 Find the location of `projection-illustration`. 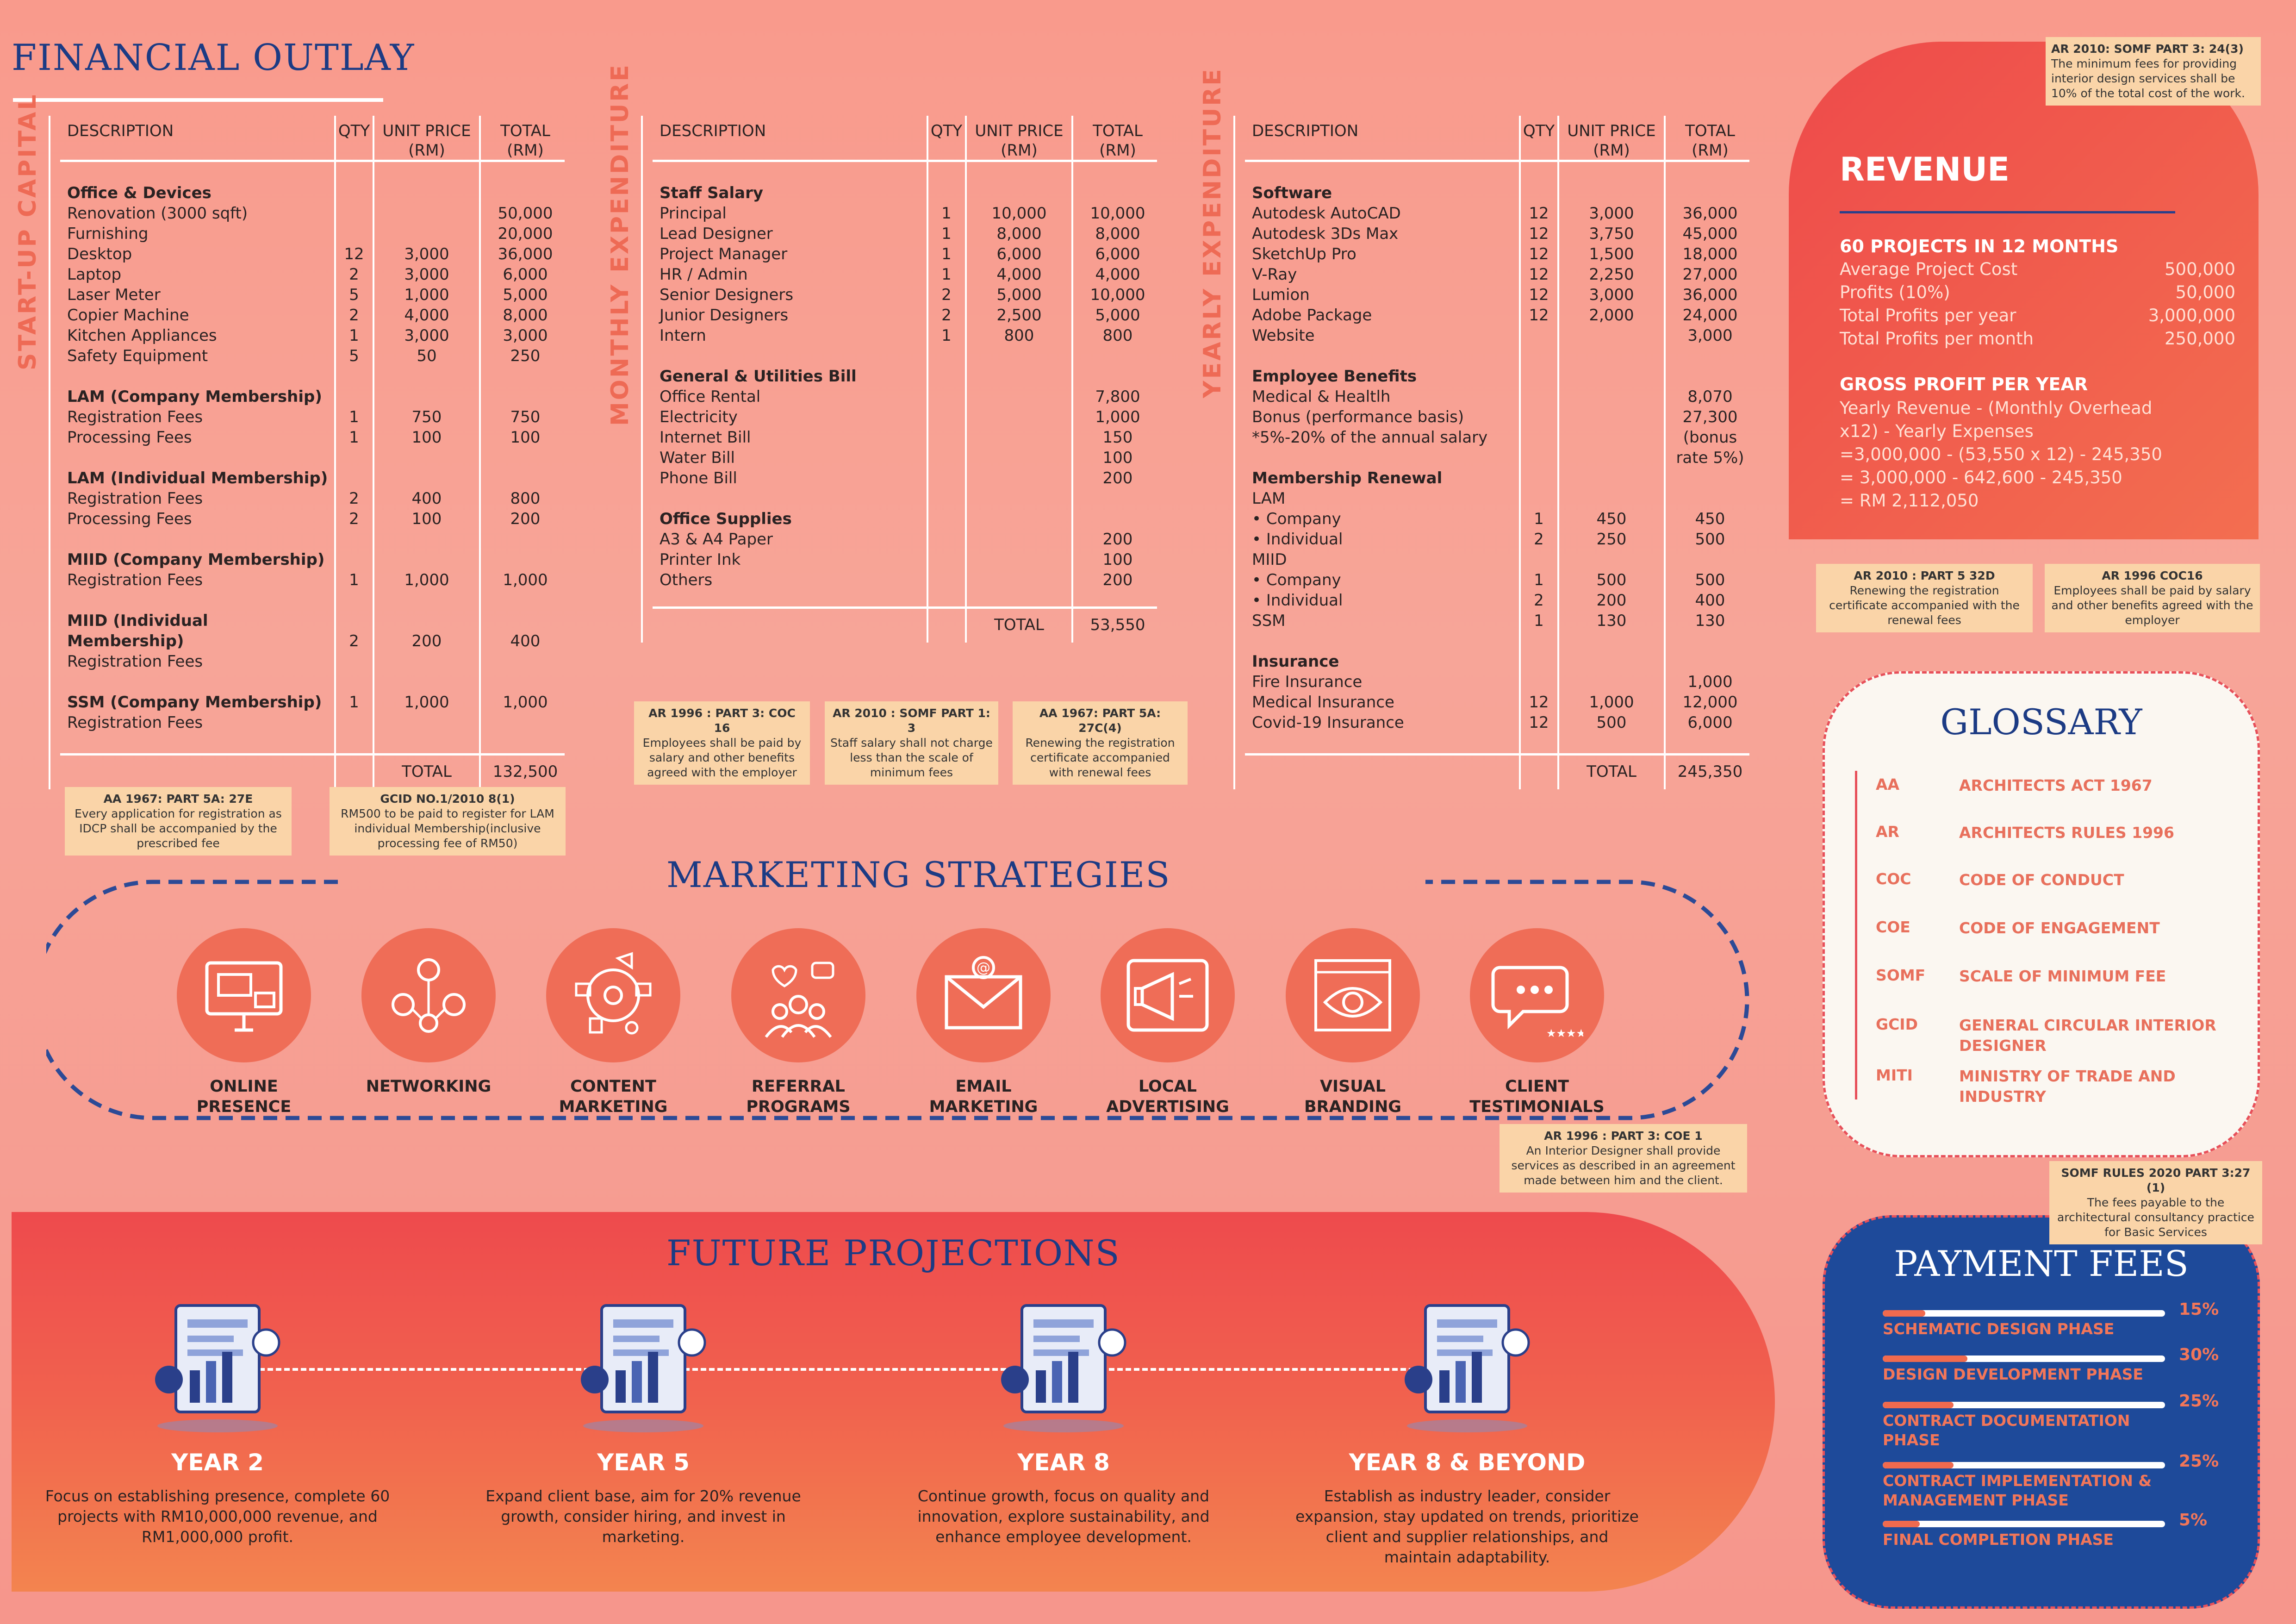

projection-illustration is located at coordinates (1063, 1361).